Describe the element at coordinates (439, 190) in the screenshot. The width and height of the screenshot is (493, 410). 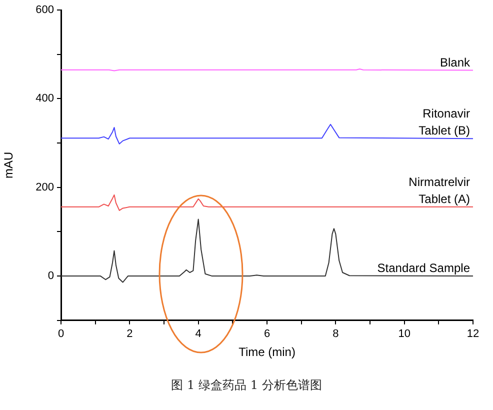
I see `series-label: Nirmatrelvir Tablet (A)` at that location.